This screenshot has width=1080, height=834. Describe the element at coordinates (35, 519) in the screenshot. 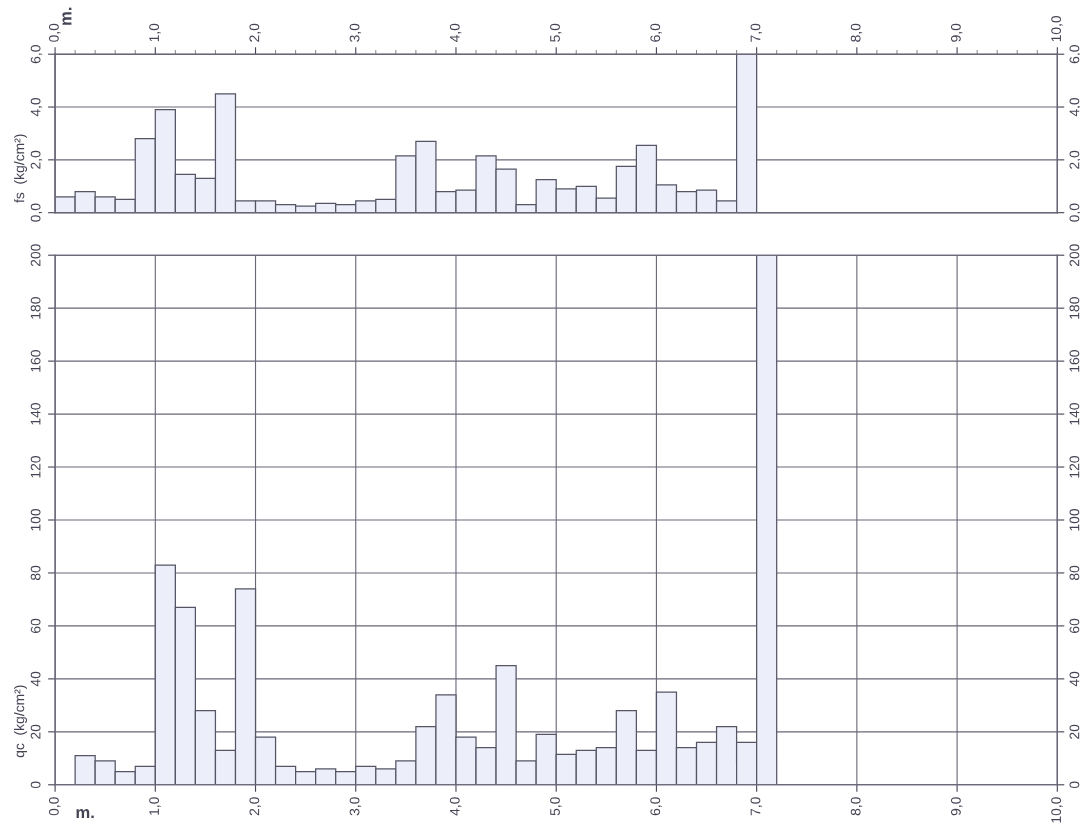

I see `y-tick-label: 100` at that location.